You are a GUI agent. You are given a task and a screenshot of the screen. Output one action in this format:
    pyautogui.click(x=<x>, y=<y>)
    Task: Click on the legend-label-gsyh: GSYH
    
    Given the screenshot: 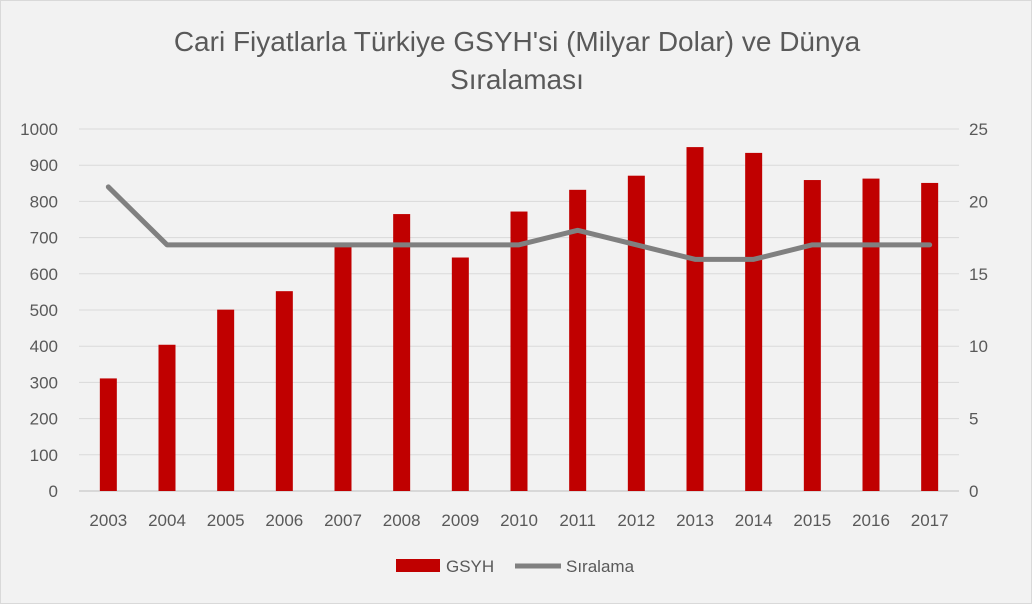 What is the action you would take?
    pyautogui.click(x=470, y=566)
    